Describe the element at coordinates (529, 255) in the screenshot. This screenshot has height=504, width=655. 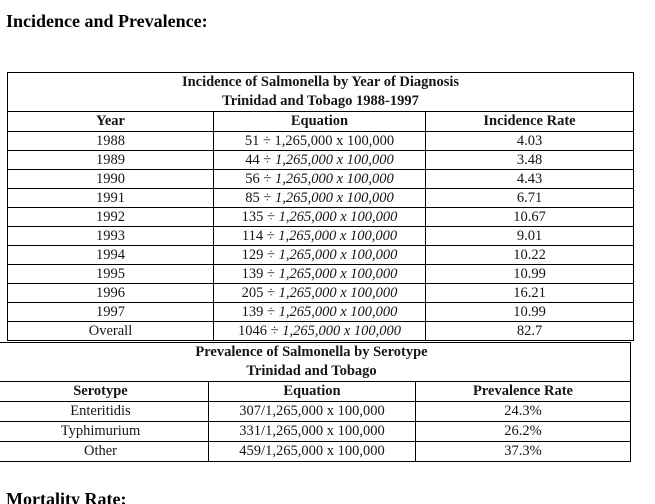
I see `incidence-rate-cell: 10.22` at that location.